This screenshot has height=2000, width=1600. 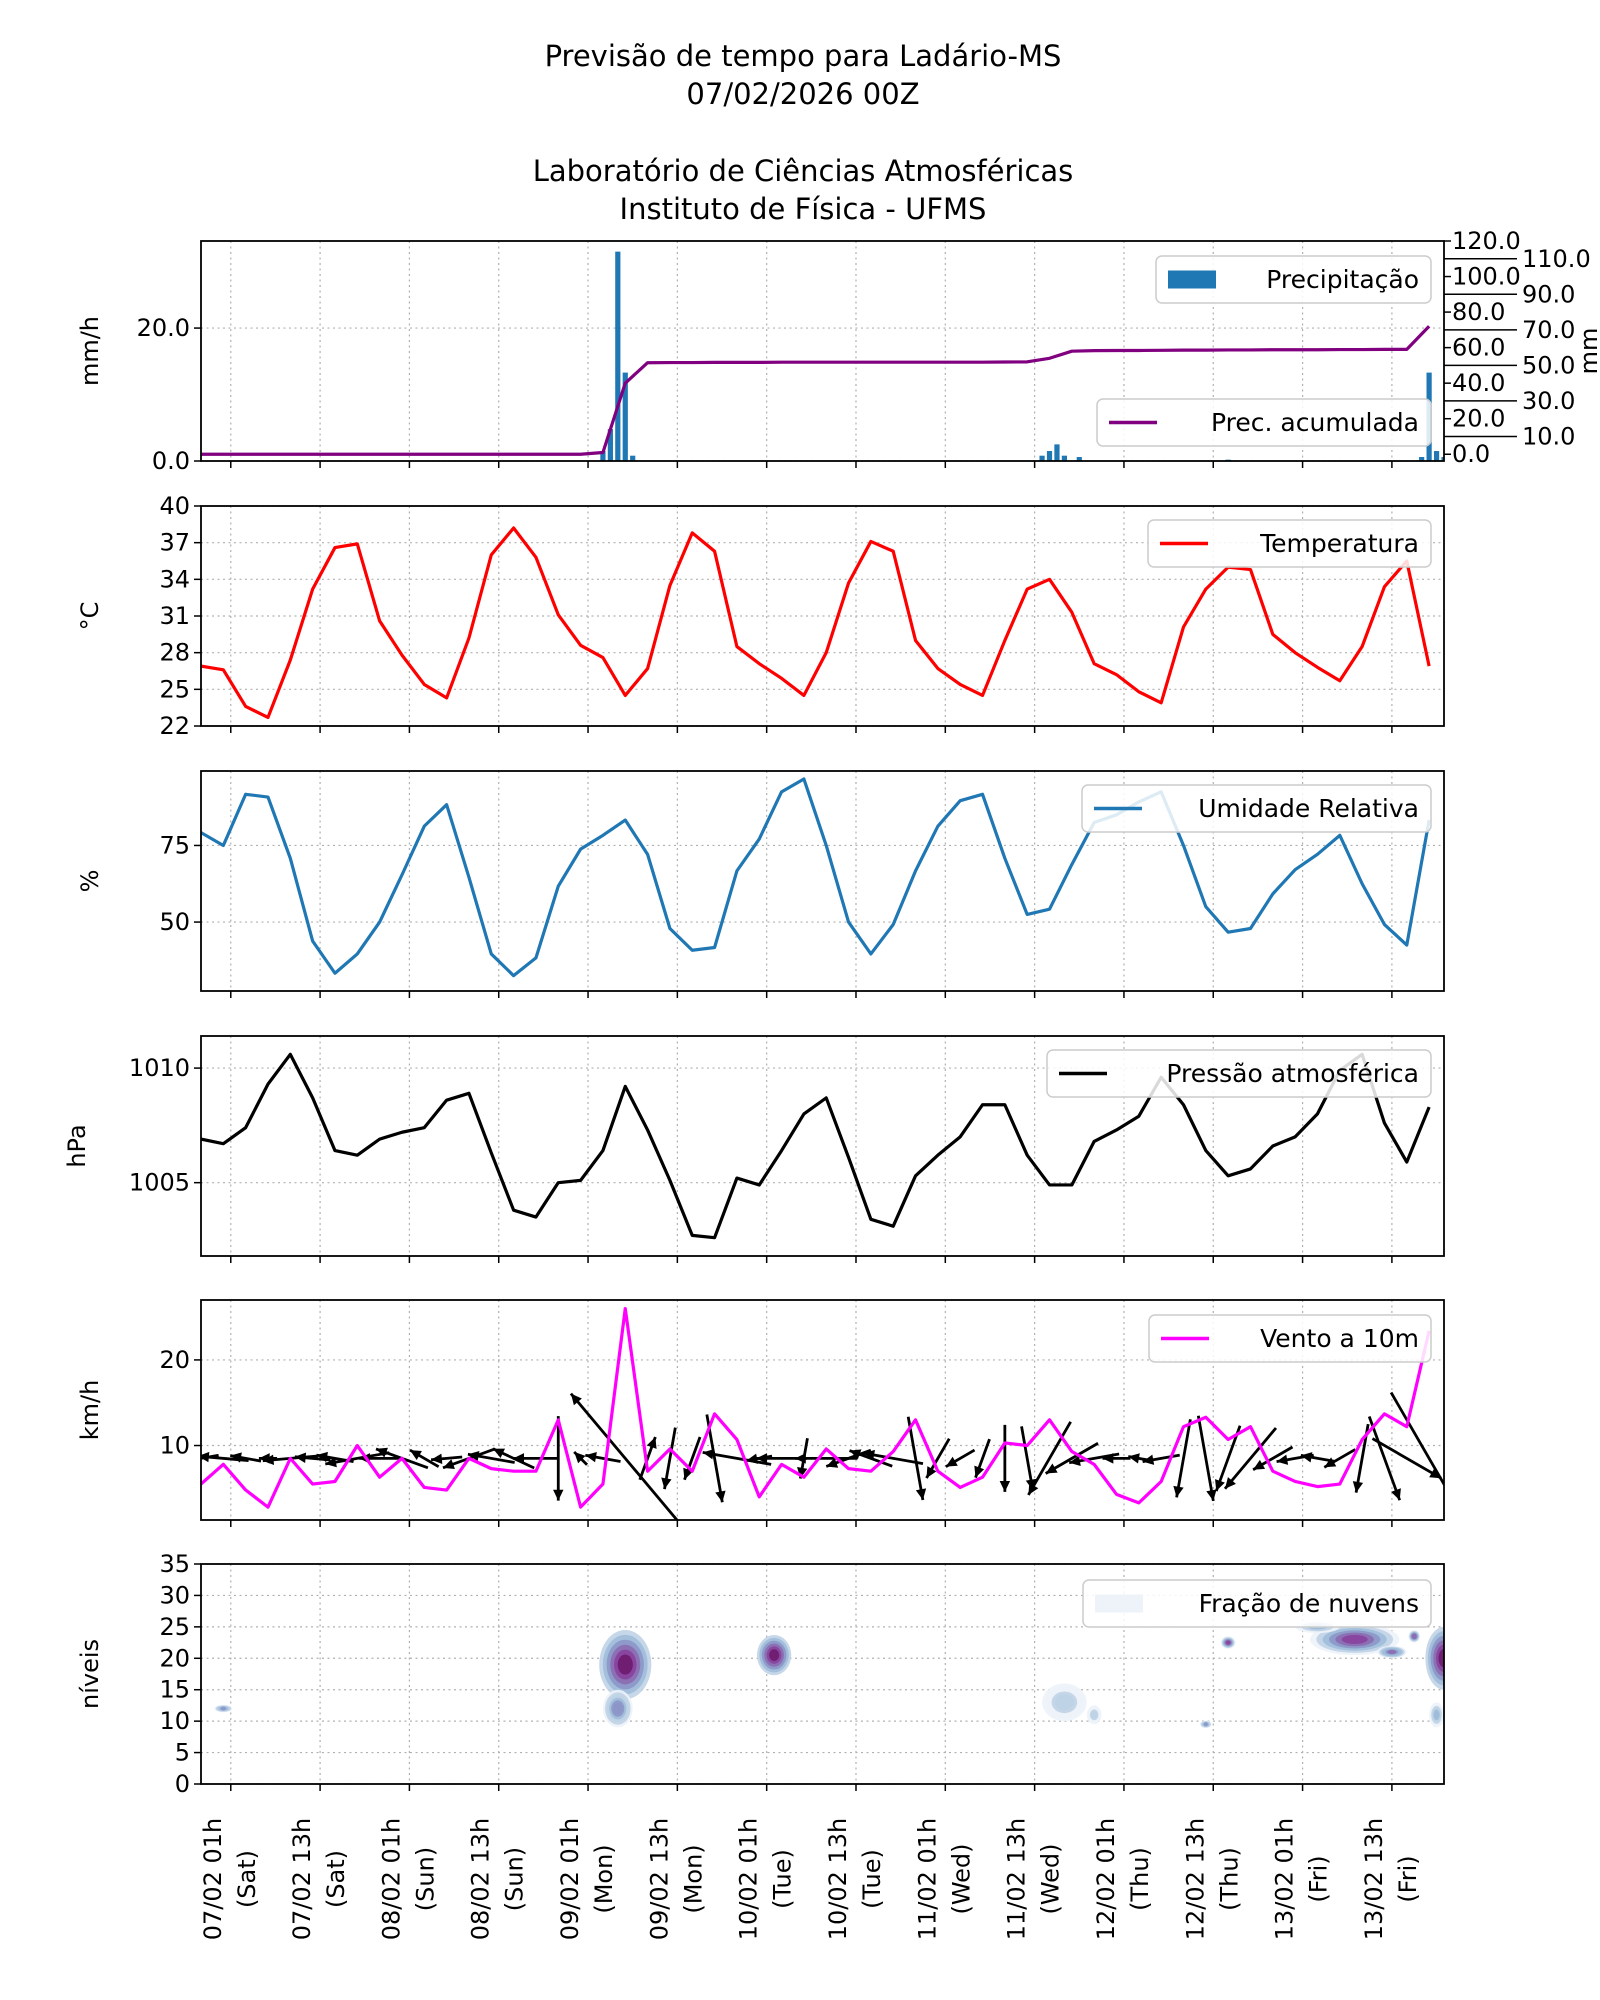 I want to click on panel-clouds: Fração de nuvens 0 5 10 15 20 25 30 35 níveis, so click(x=760, y=1674).